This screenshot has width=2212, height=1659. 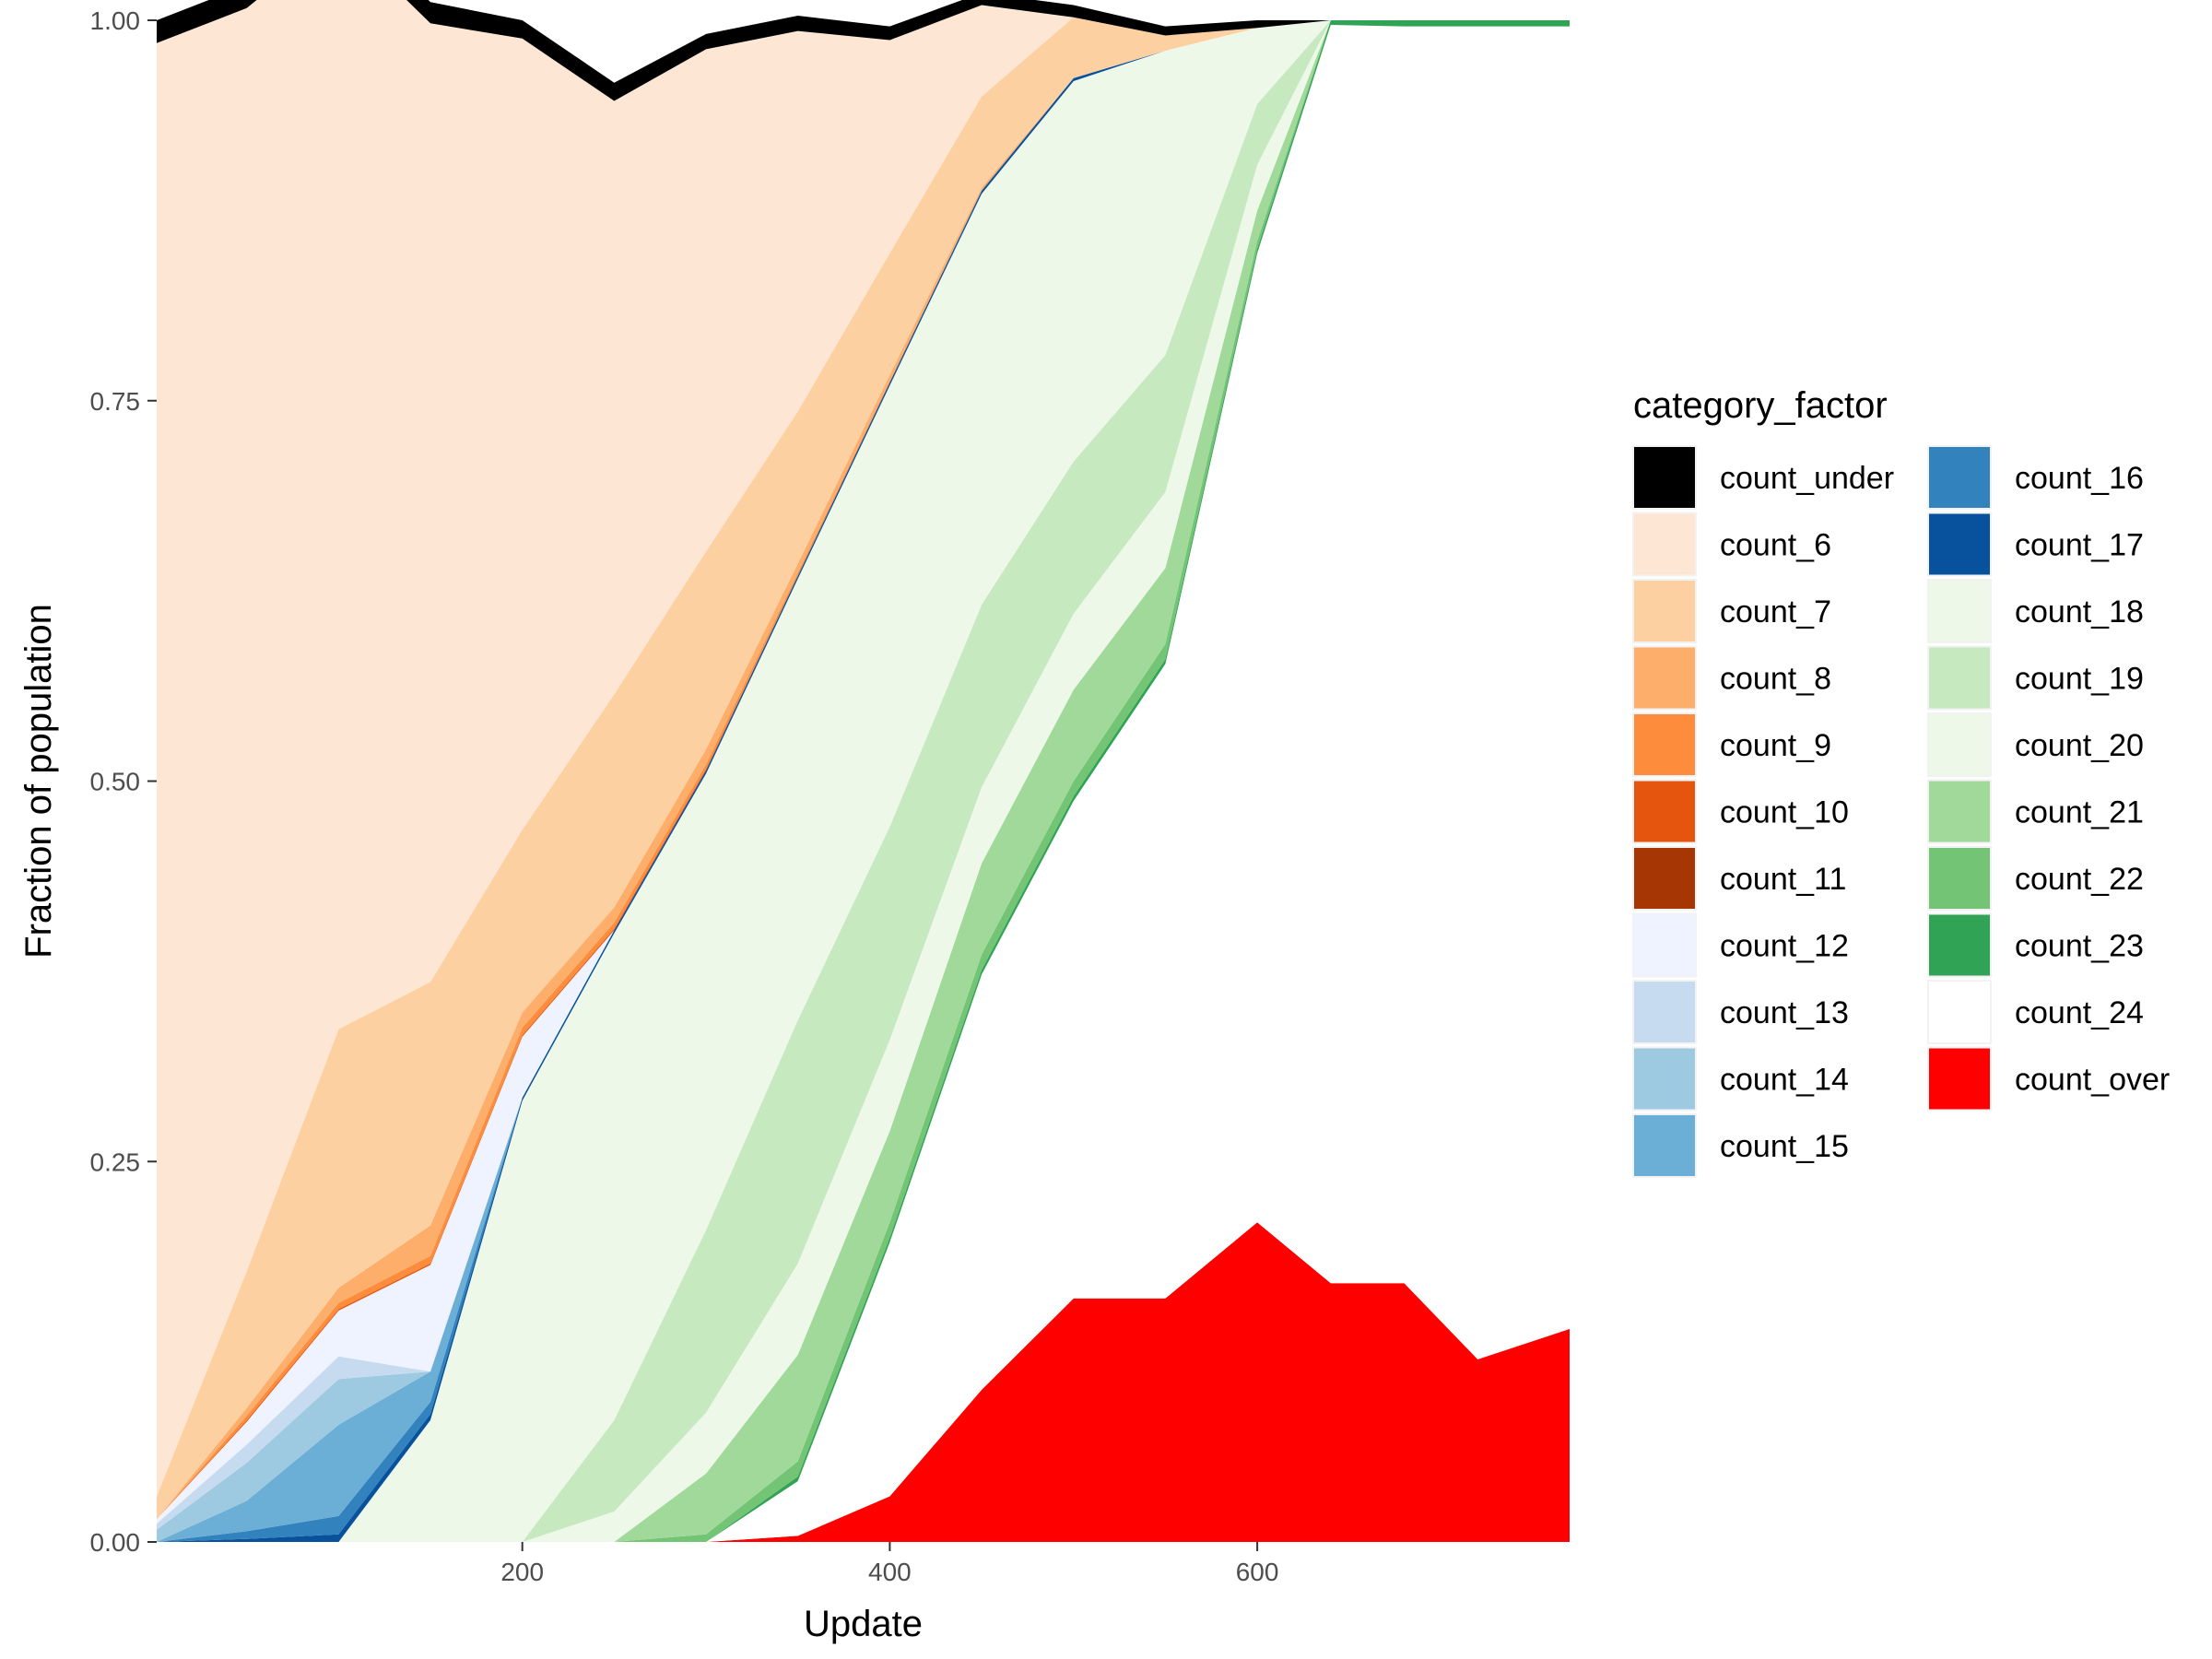 I want to click on legend-label: count_20, so click(x=2079, y=745).